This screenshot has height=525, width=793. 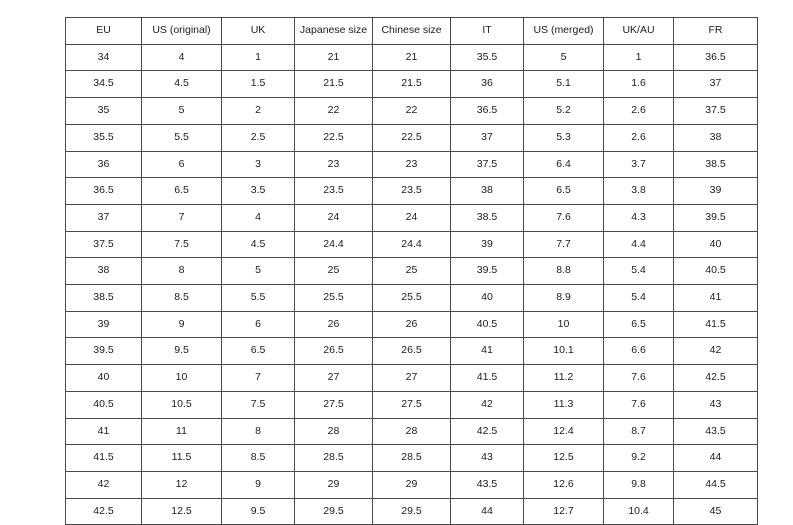 What do you see at coordinates (181, 57) in the screenshot?
I see `table-cell: 4` at bounding box center [181, 57].